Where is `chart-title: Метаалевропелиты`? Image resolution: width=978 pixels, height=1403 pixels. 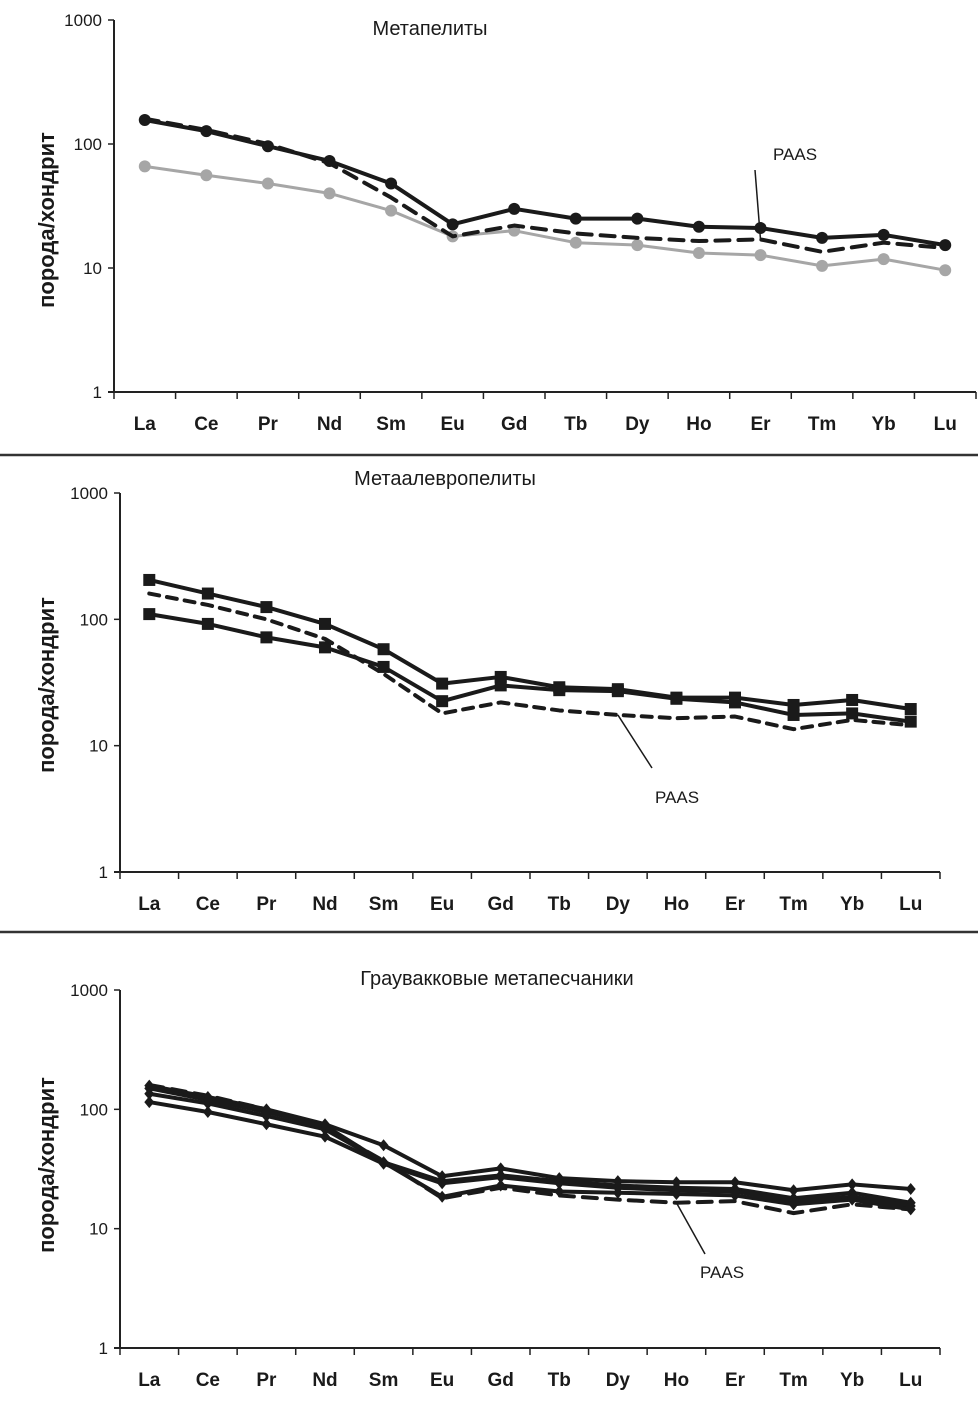 chart-title: Метаалевропелиты is located at coordinates (445, 479).